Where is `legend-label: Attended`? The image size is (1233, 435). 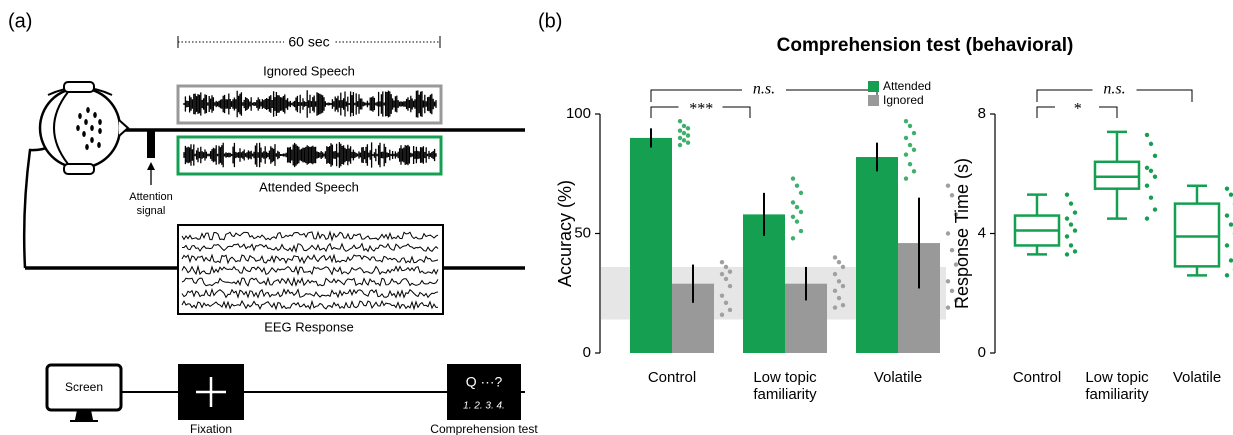 legend-label: Attended is located at coordinates (907, 86).